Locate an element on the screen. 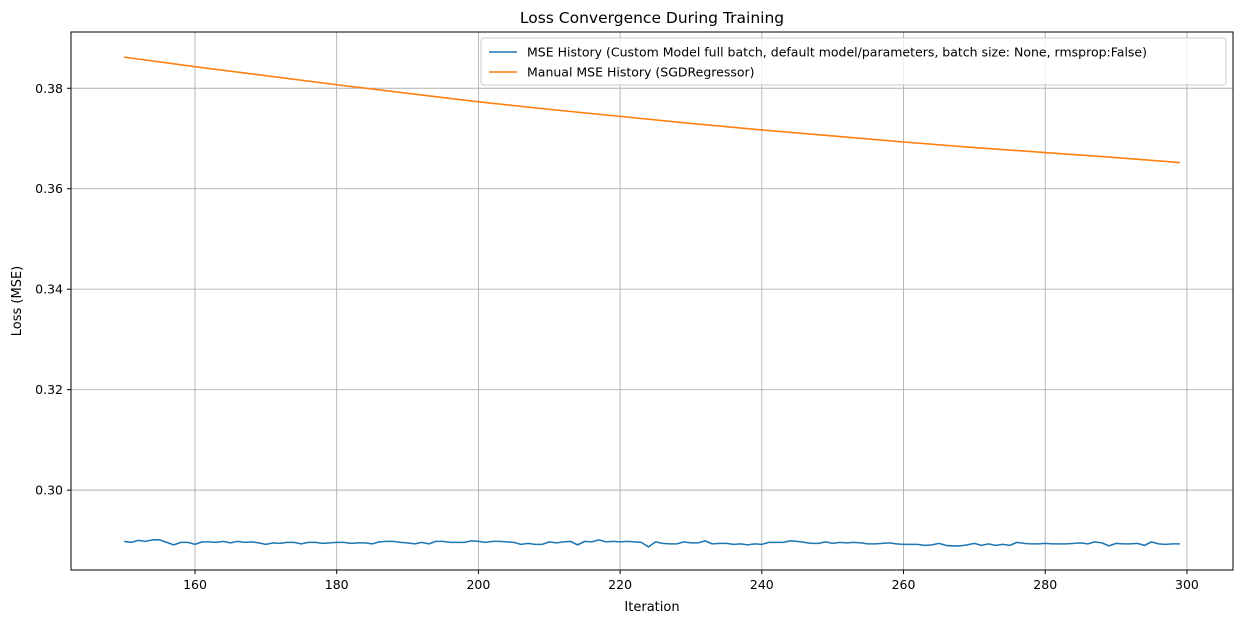 The image size is (1242, 624). legend-label-sgd-regressor: Manual MSE History (SGDRegressor) is located at coordinates (641, 72).